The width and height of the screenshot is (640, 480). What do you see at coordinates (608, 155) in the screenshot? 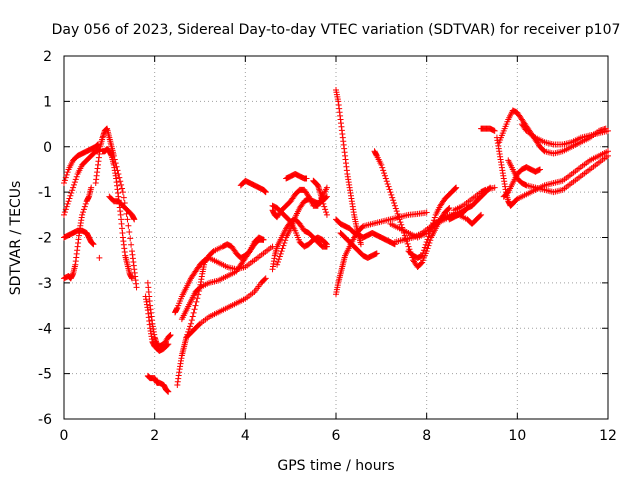
I see `data-point-track-ak` at bounding box center [608, 155].